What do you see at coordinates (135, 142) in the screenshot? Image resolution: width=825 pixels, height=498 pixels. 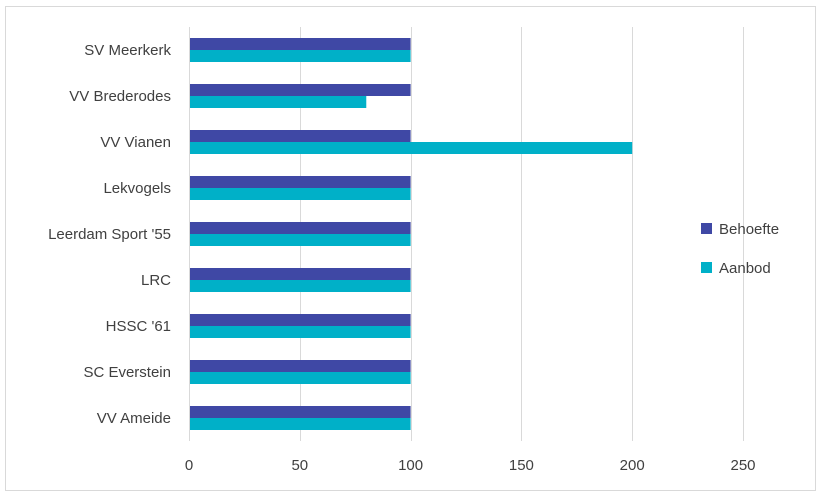 I see `category-label: VV Vianen` at bounding box center [135, 142].